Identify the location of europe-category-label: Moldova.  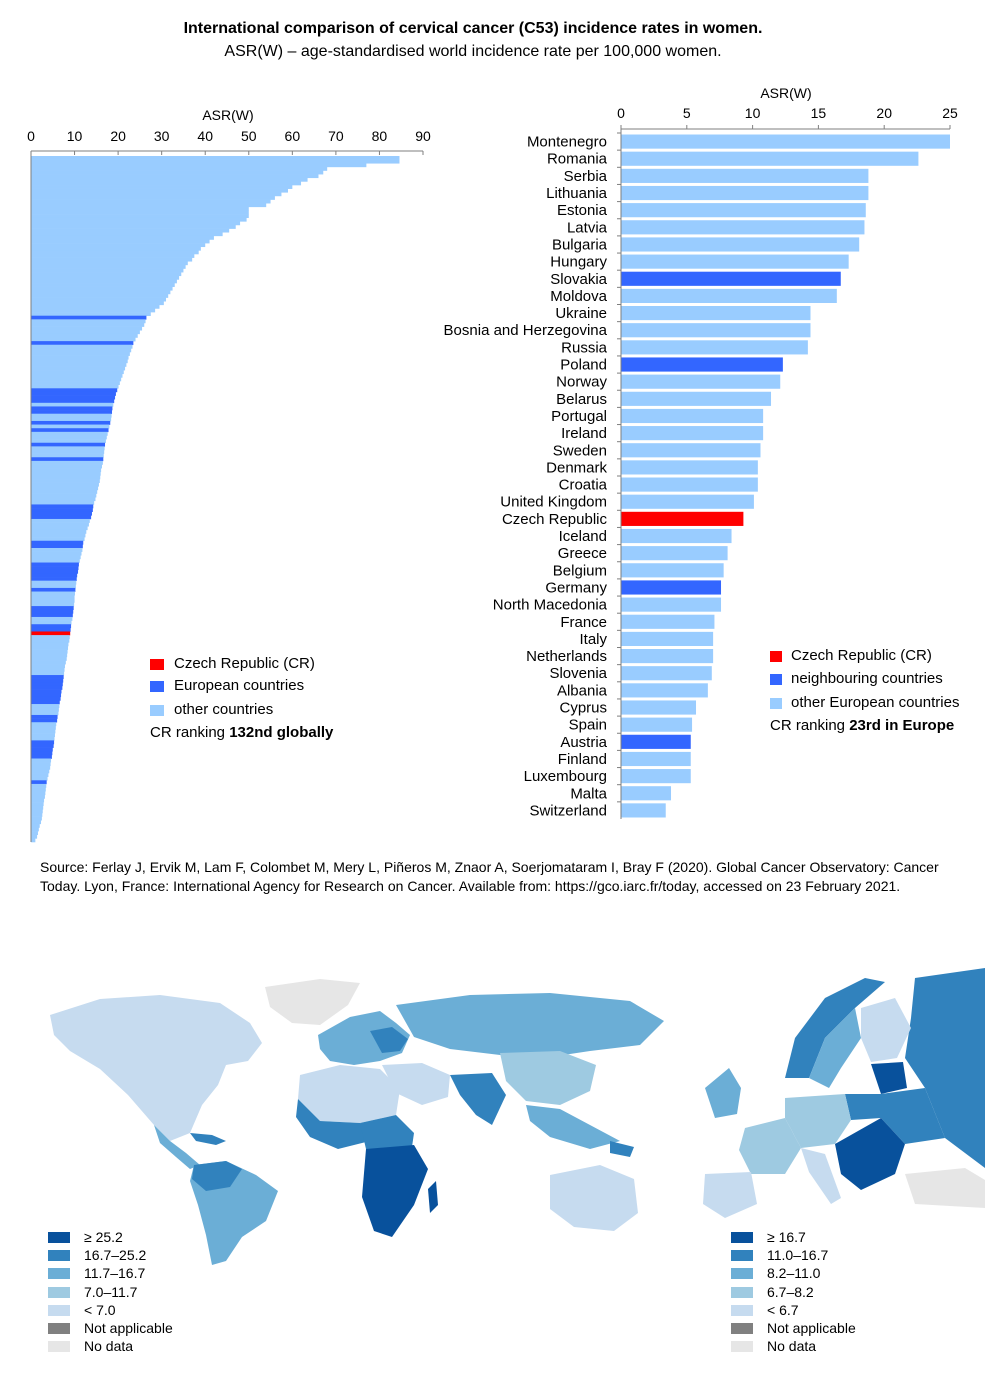
(578, 296).